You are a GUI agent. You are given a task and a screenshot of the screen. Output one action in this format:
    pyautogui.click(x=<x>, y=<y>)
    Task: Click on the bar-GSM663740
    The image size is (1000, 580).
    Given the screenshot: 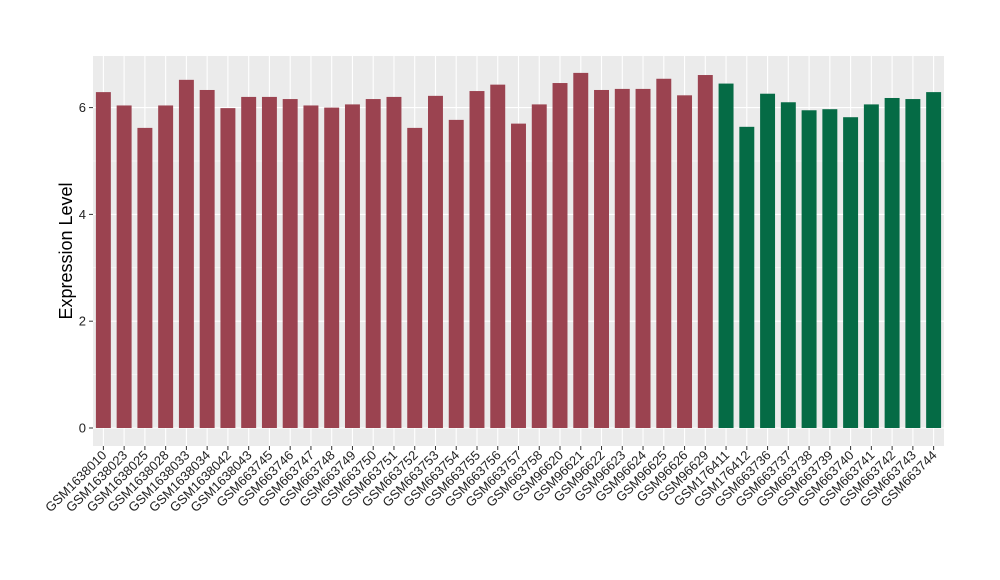 What is the action you would take?
    pyautogui.click(x=851, y=272)
    